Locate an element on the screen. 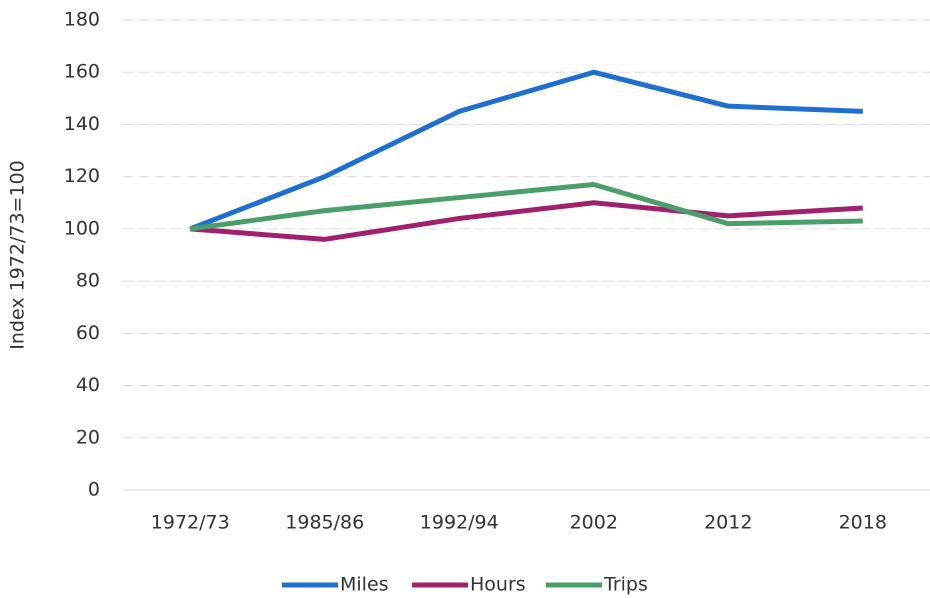 The image size is (930, 598). x-tick-label: 2018 is located at coordinates (863, 523).